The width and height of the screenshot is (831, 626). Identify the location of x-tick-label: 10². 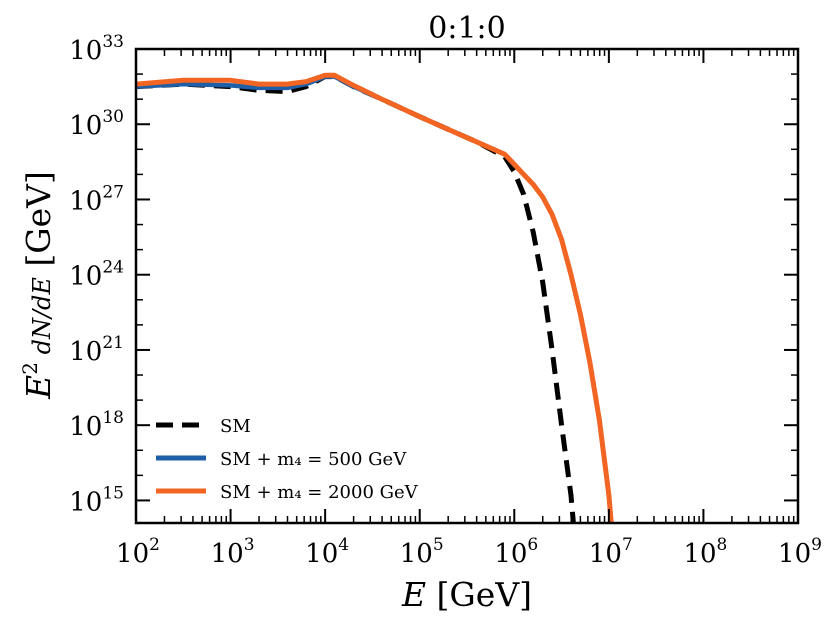
(138, 552).